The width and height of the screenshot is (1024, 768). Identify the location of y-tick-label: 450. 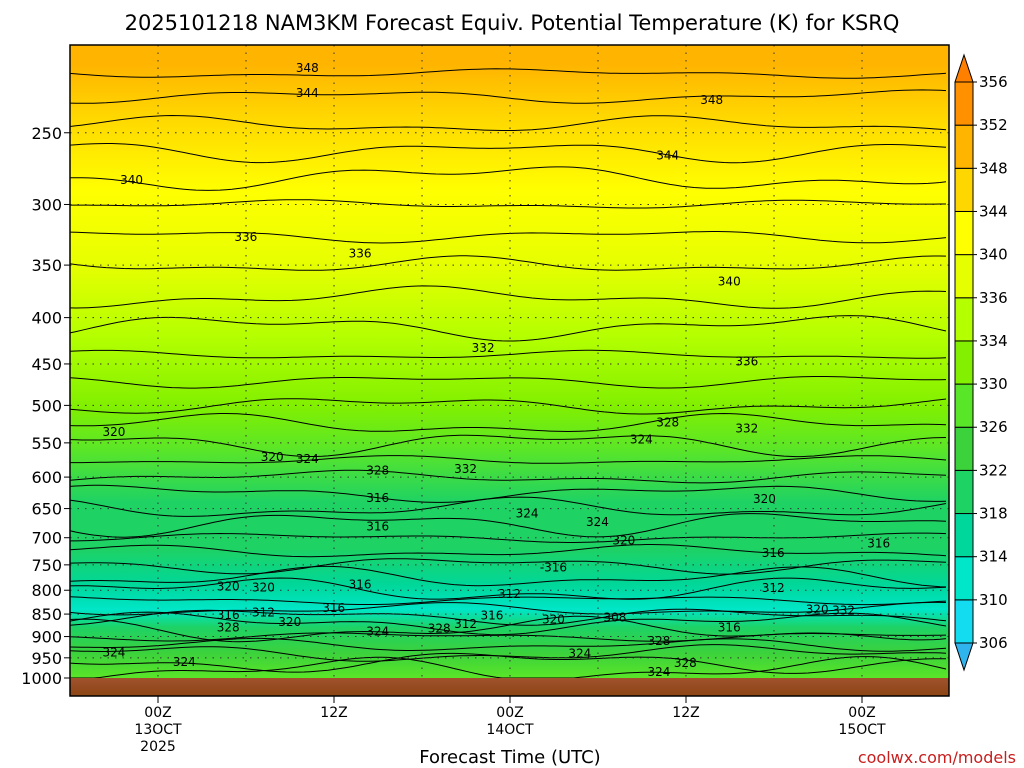
(46, 364).